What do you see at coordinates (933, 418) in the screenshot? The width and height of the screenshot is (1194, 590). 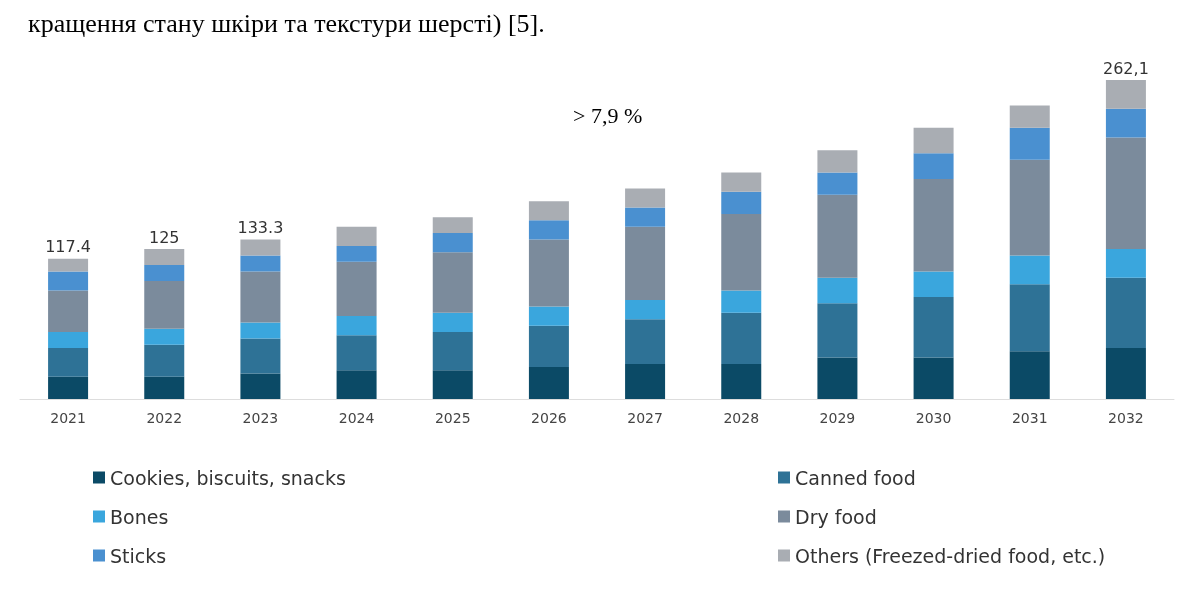 I see `x-tick-label: 2030` at bounding box center [933, 418].